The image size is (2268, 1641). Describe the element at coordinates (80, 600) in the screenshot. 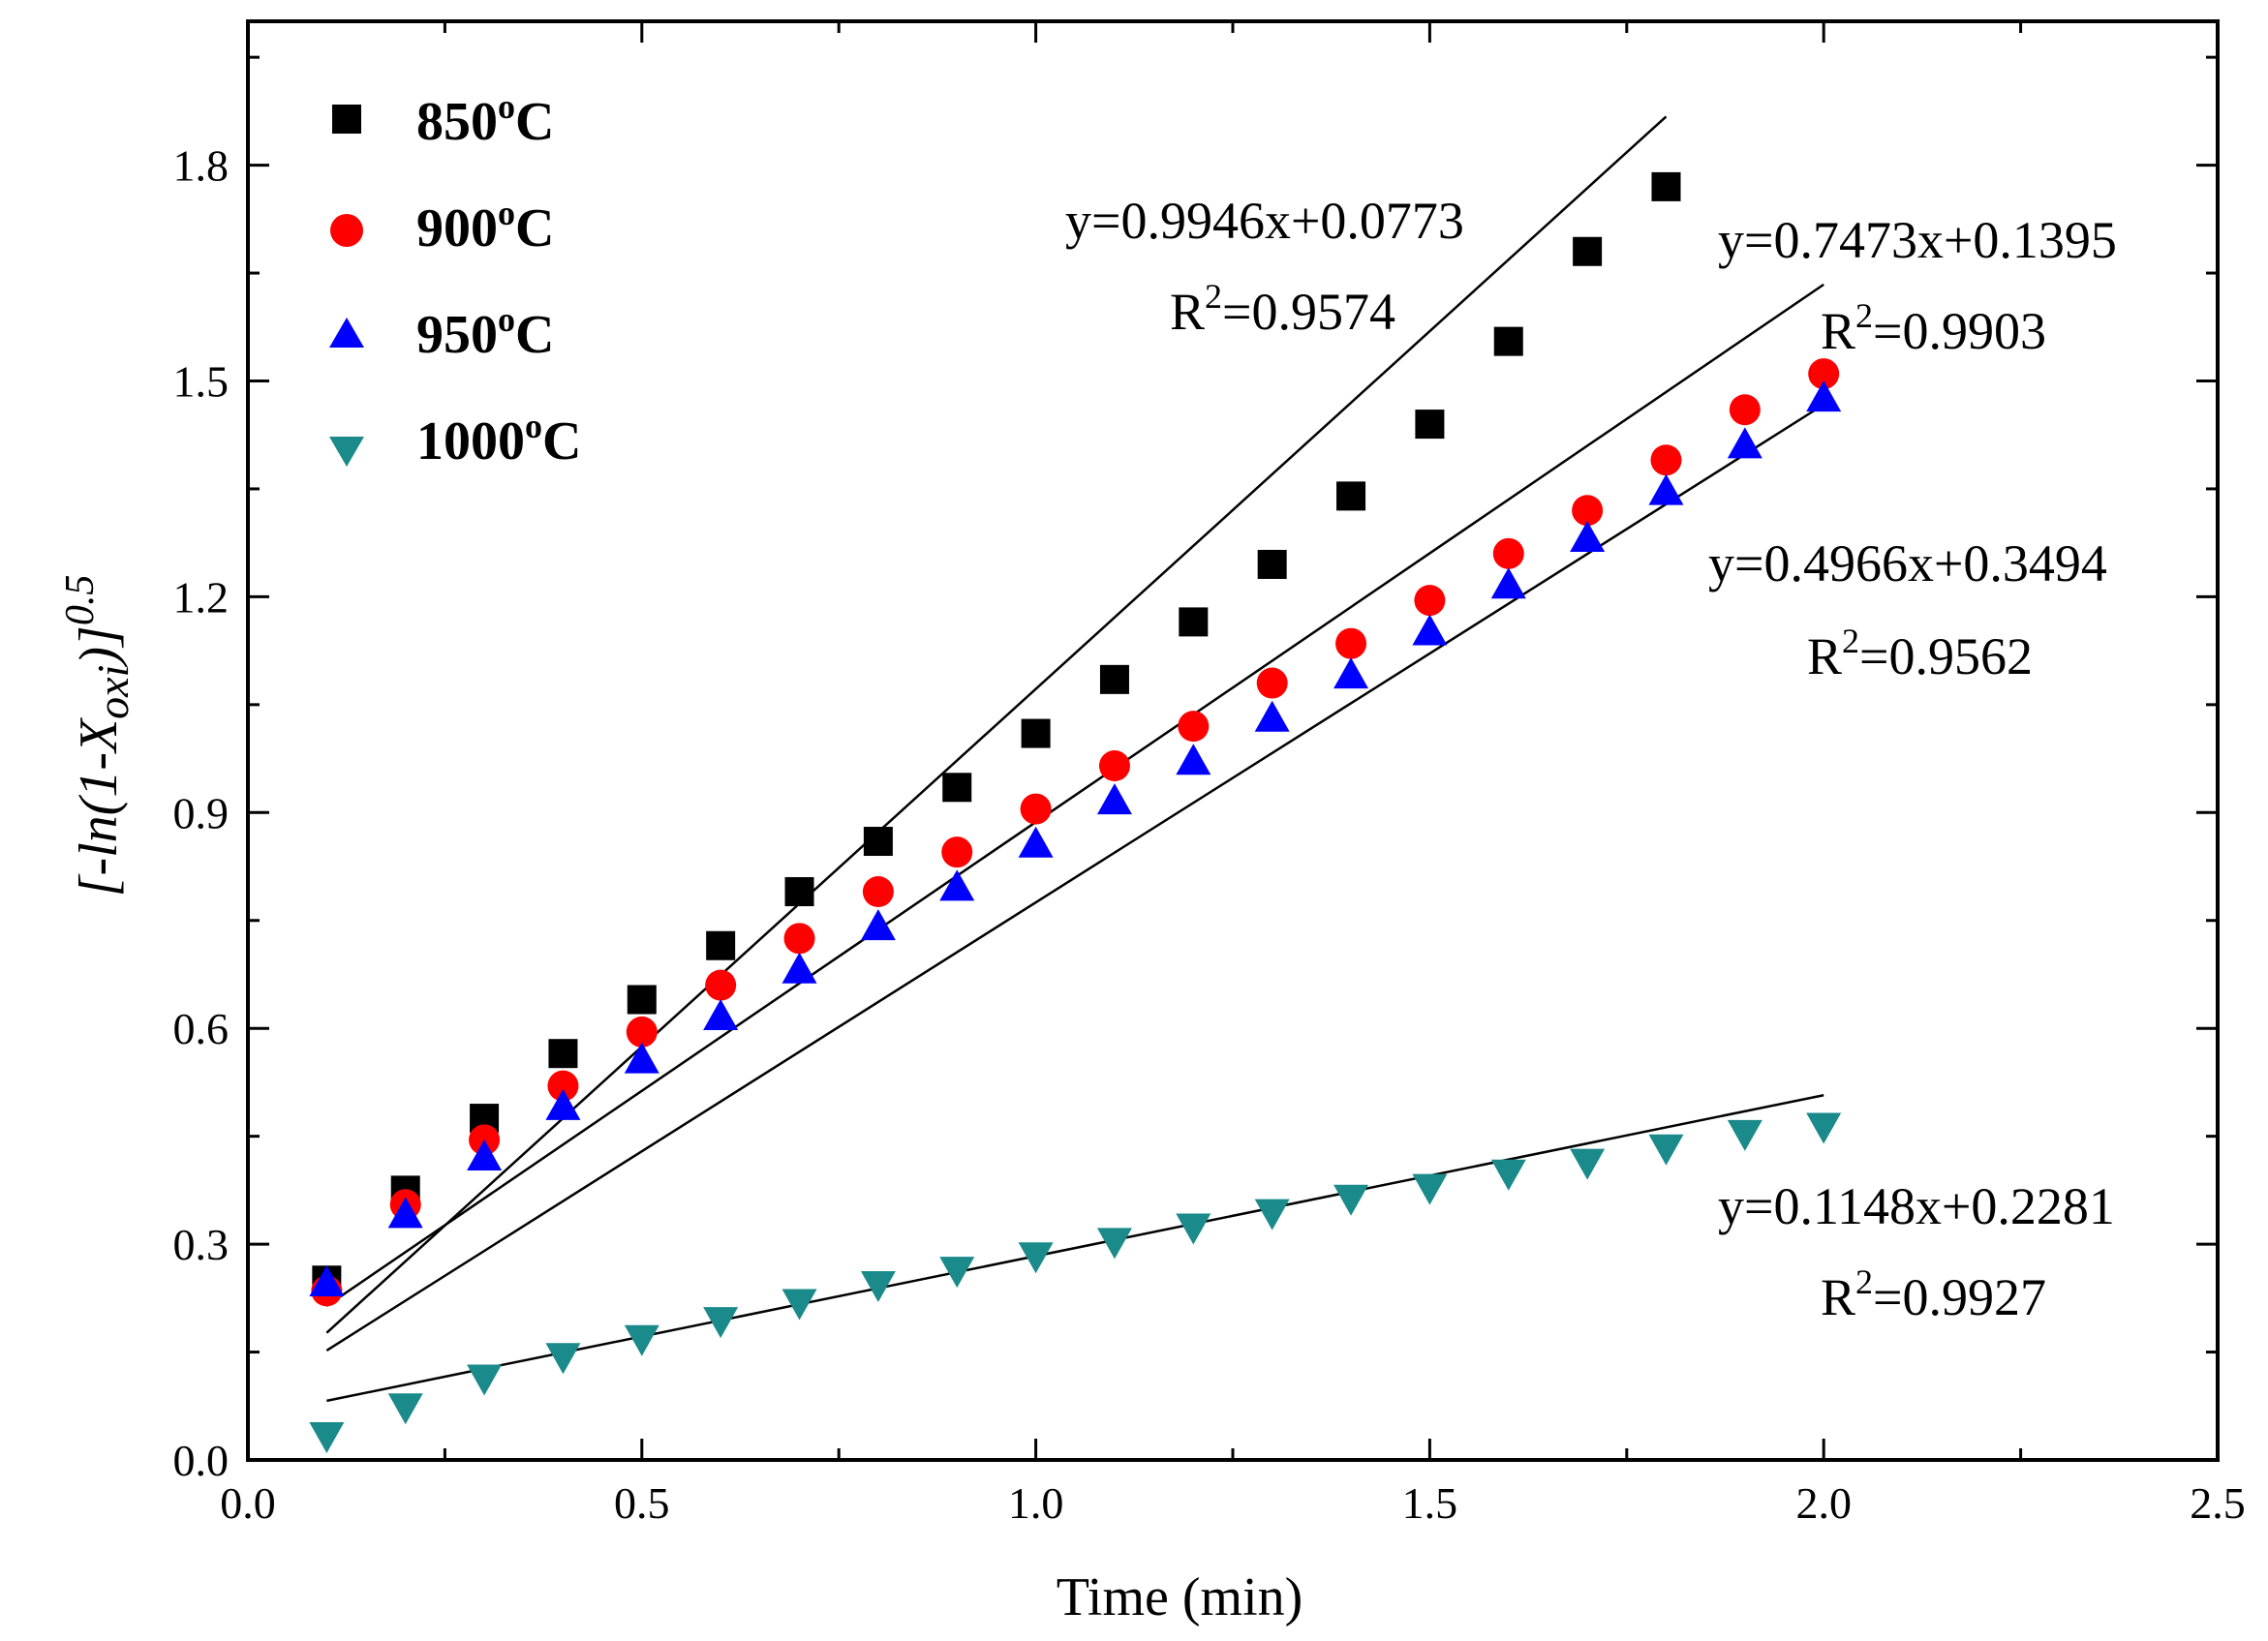

I see `y-axis-title-exponent: 0.5` at that location.